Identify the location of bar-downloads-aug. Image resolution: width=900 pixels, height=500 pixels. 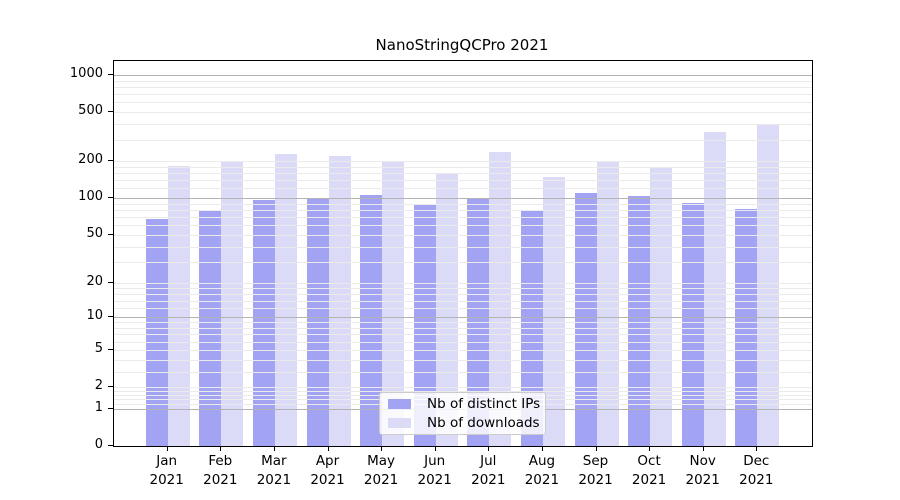
(553, 311).